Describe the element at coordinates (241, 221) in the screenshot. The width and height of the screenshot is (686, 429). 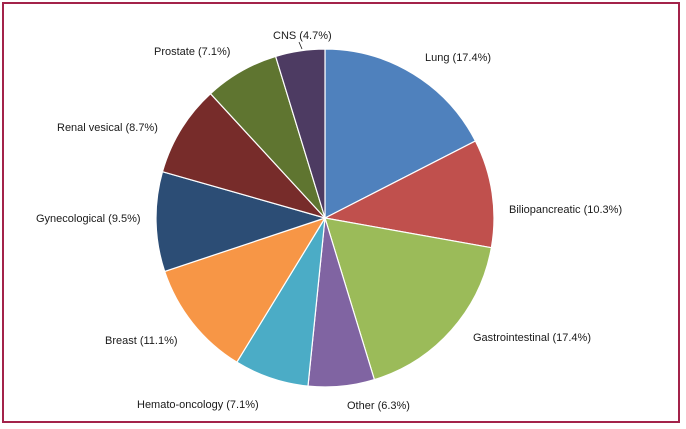
I see `pie-slice-gynecological` at that location.